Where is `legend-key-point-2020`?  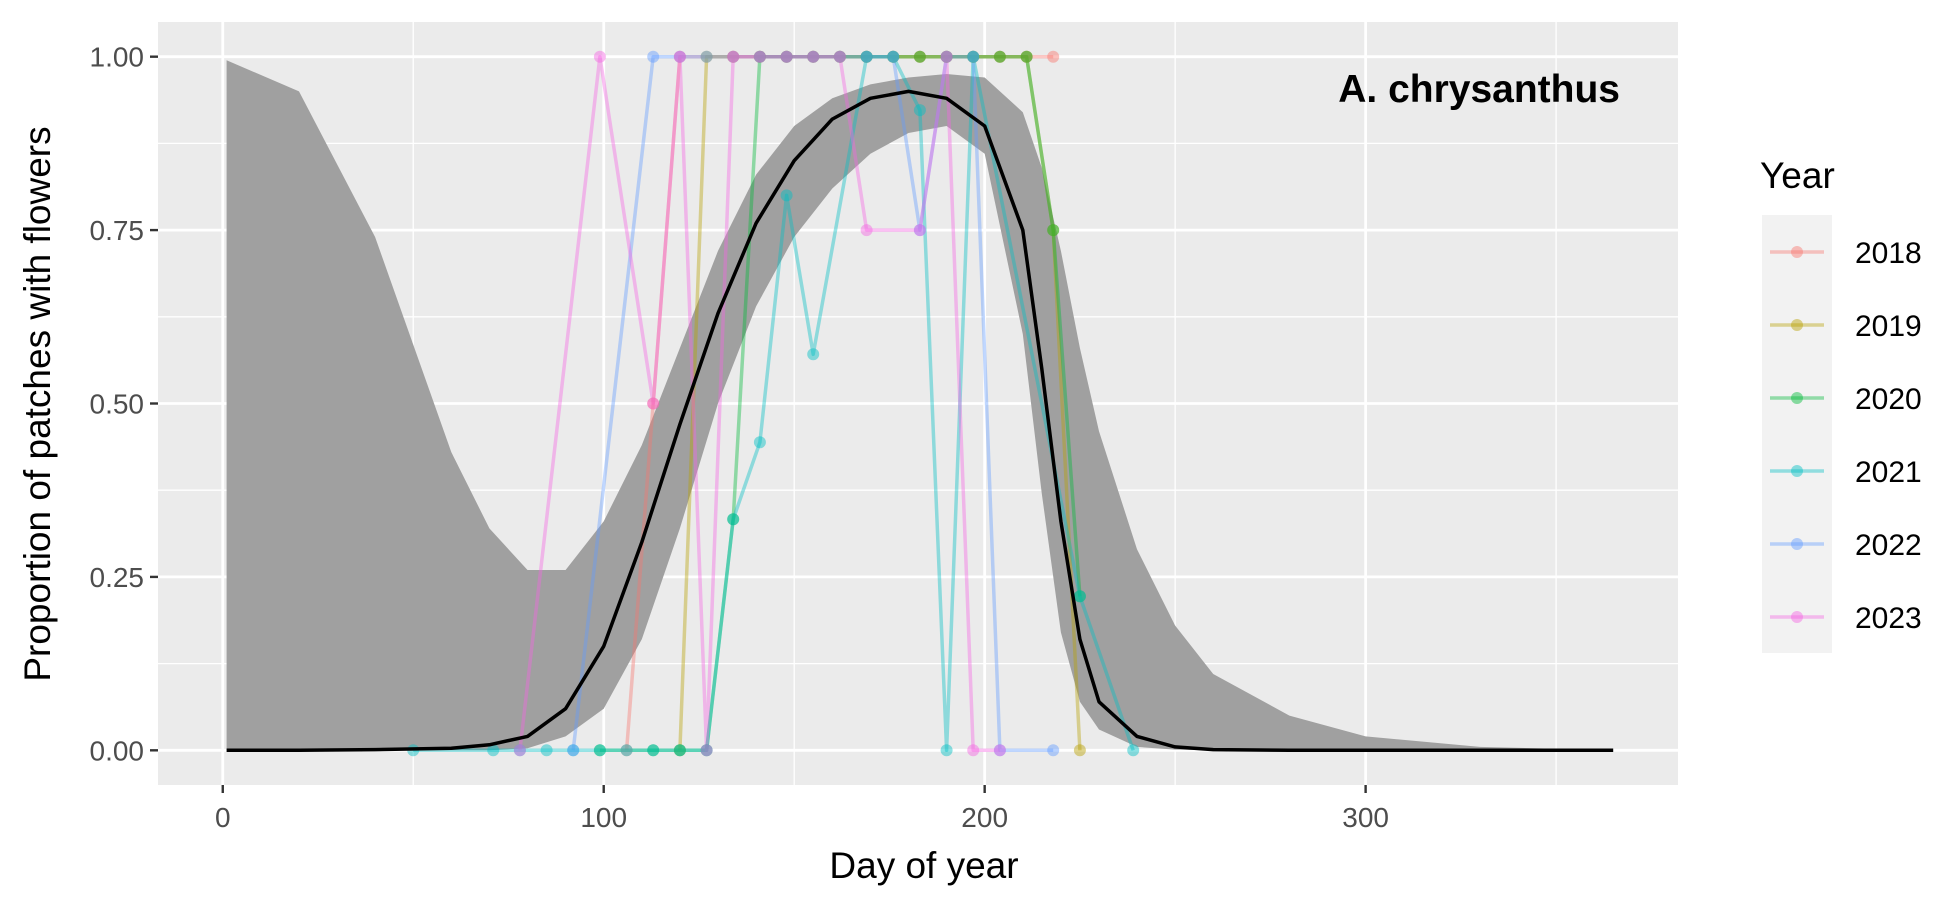
legend-key-point-2020 is located at coordinates (1797, 398).